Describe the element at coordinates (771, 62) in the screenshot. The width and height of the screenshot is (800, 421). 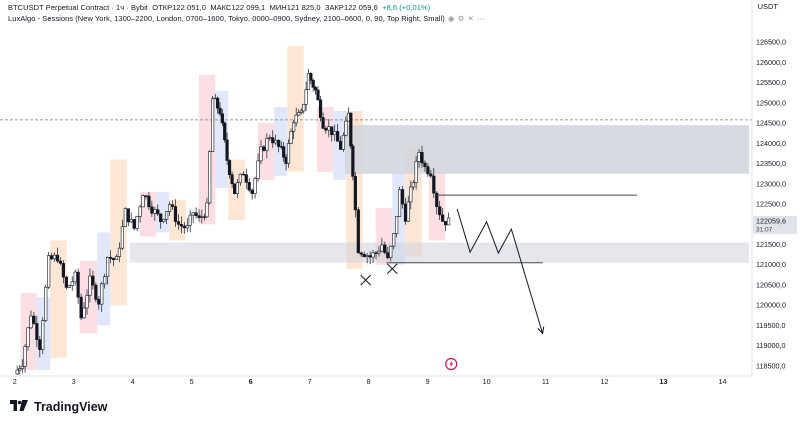
I see `price-tick-label: 126000,0` at that location.